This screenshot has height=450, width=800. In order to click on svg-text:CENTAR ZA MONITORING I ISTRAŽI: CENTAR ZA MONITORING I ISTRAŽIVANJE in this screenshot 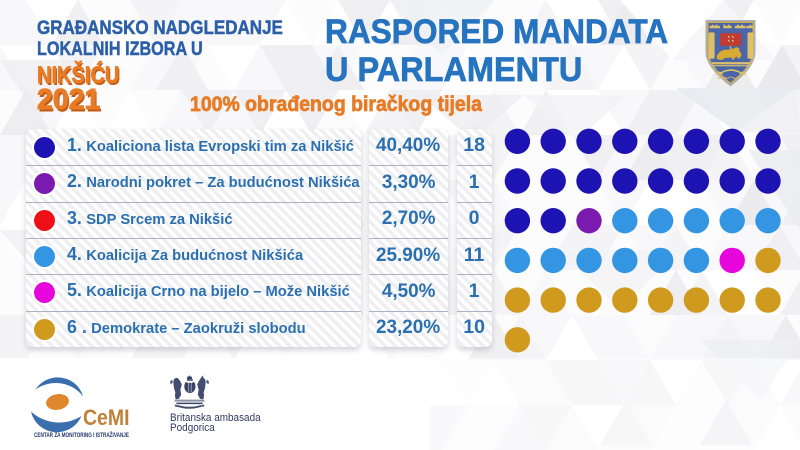, I will do `click(82, 434)`.